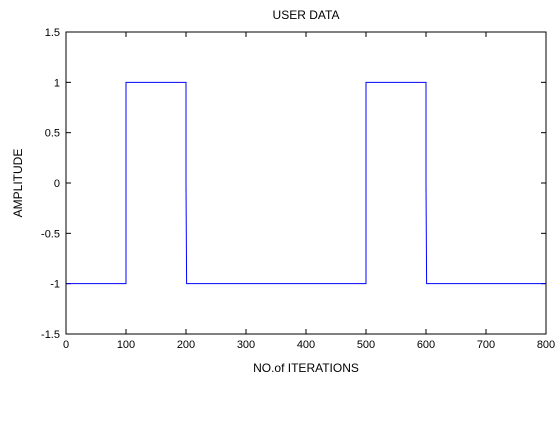 The image size is (558, 434). Describe the element at coordinates (306, 368) in the screenshot. I see `x-axis-label: NO.of ITERATIONS` at that location.